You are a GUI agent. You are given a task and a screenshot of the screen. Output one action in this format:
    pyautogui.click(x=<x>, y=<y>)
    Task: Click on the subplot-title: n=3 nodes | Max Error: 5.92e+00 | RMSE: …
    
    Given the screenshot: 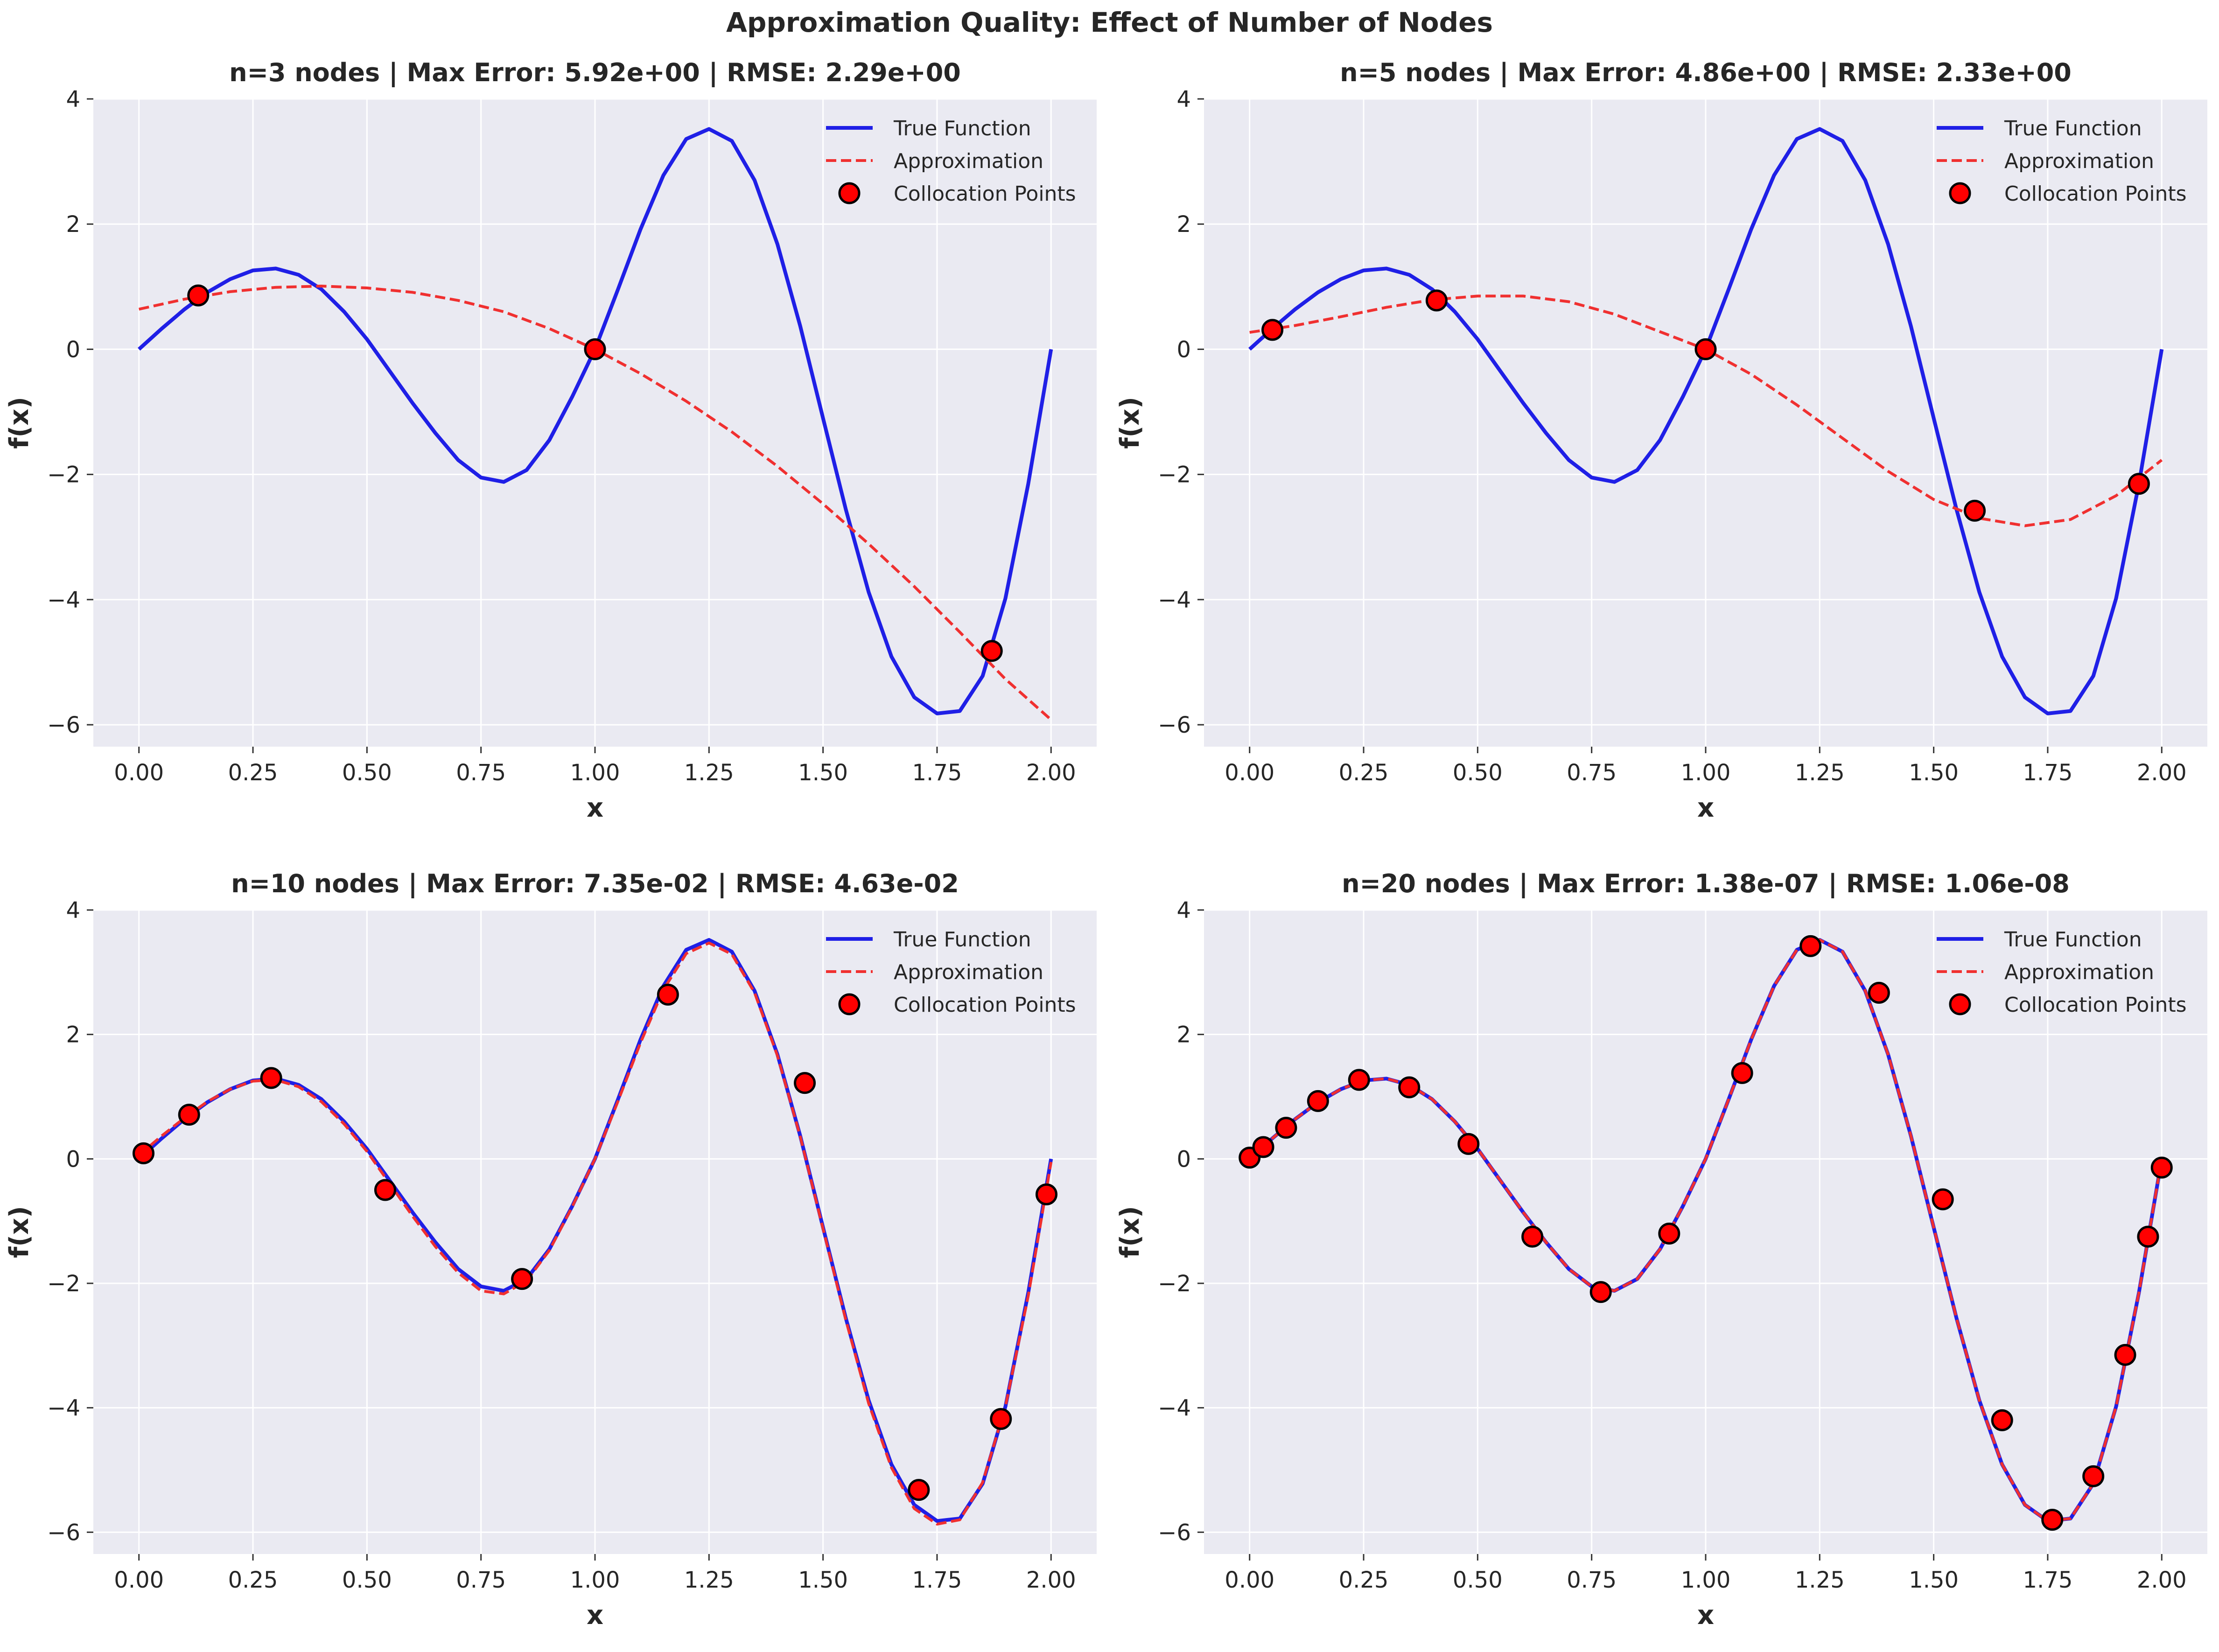 What is the action you would take?
    pyautogui.click(x=595, y=72)
    